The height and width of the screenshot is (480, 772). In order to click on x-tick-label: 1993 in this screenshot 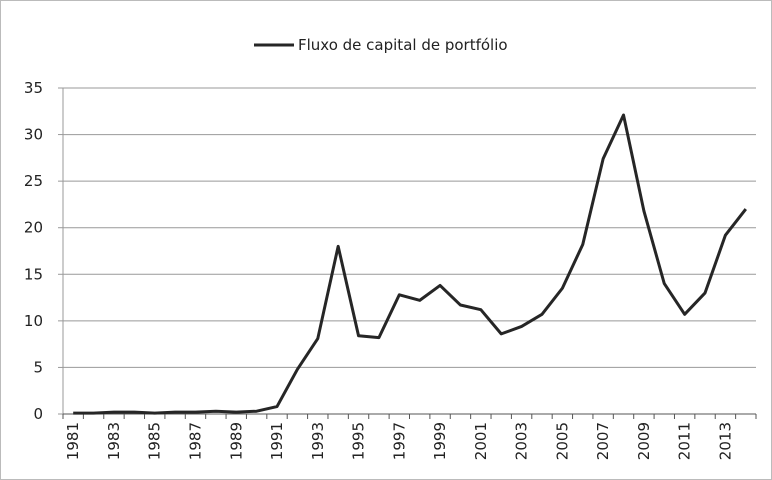, I will do `click(318, 441)`.